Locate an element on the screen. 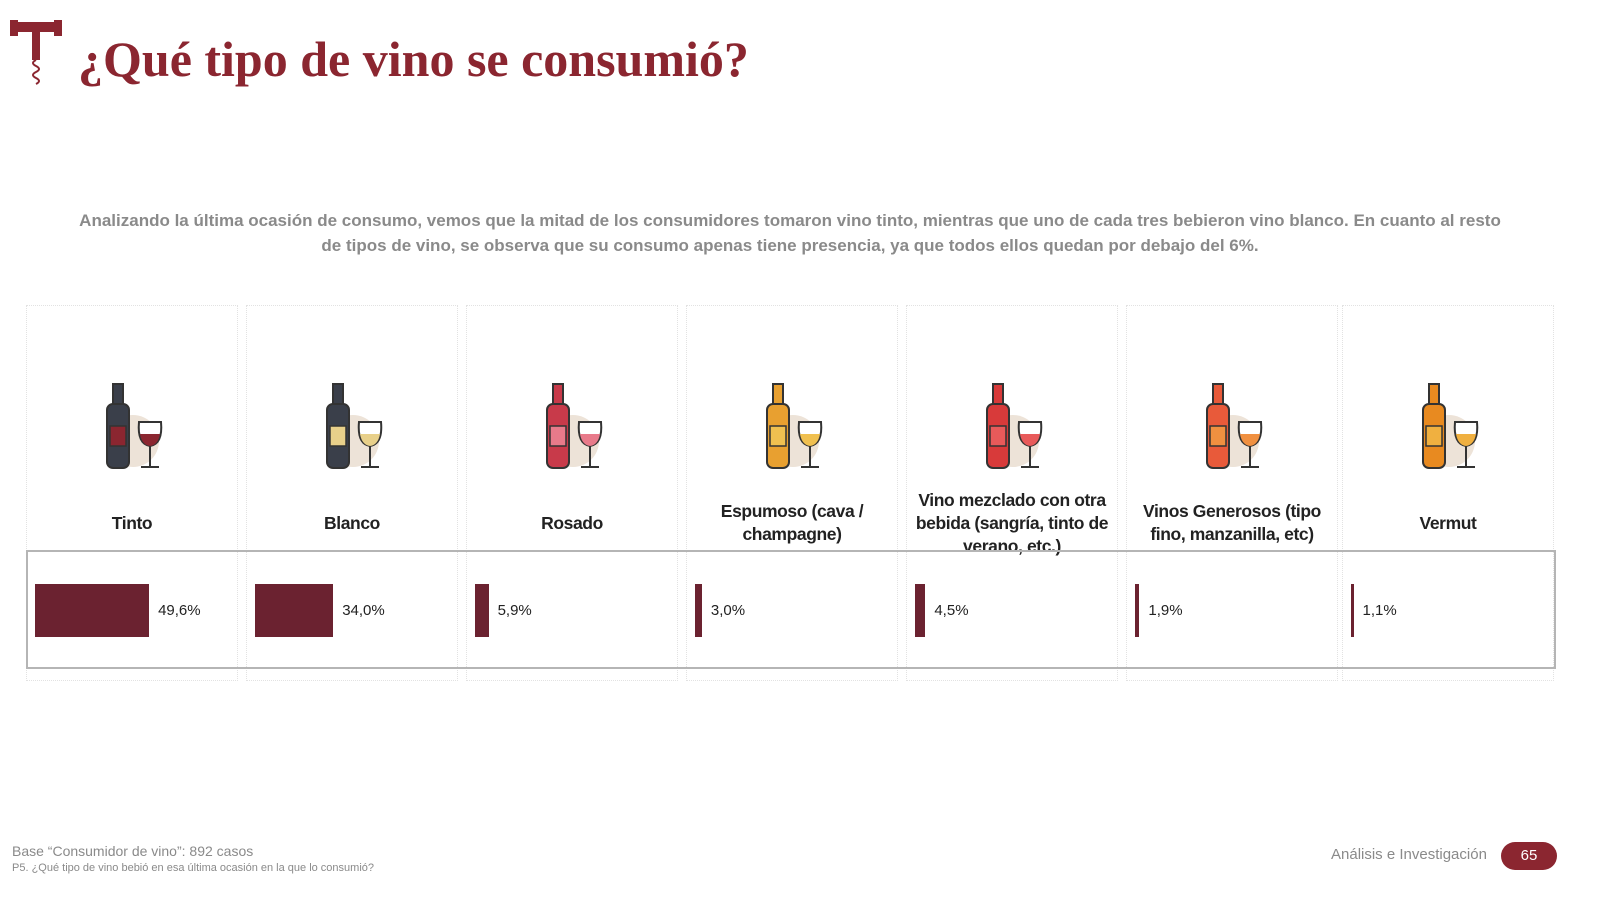  bar-value-label: 49,6% is located at coordinates (179, 610).